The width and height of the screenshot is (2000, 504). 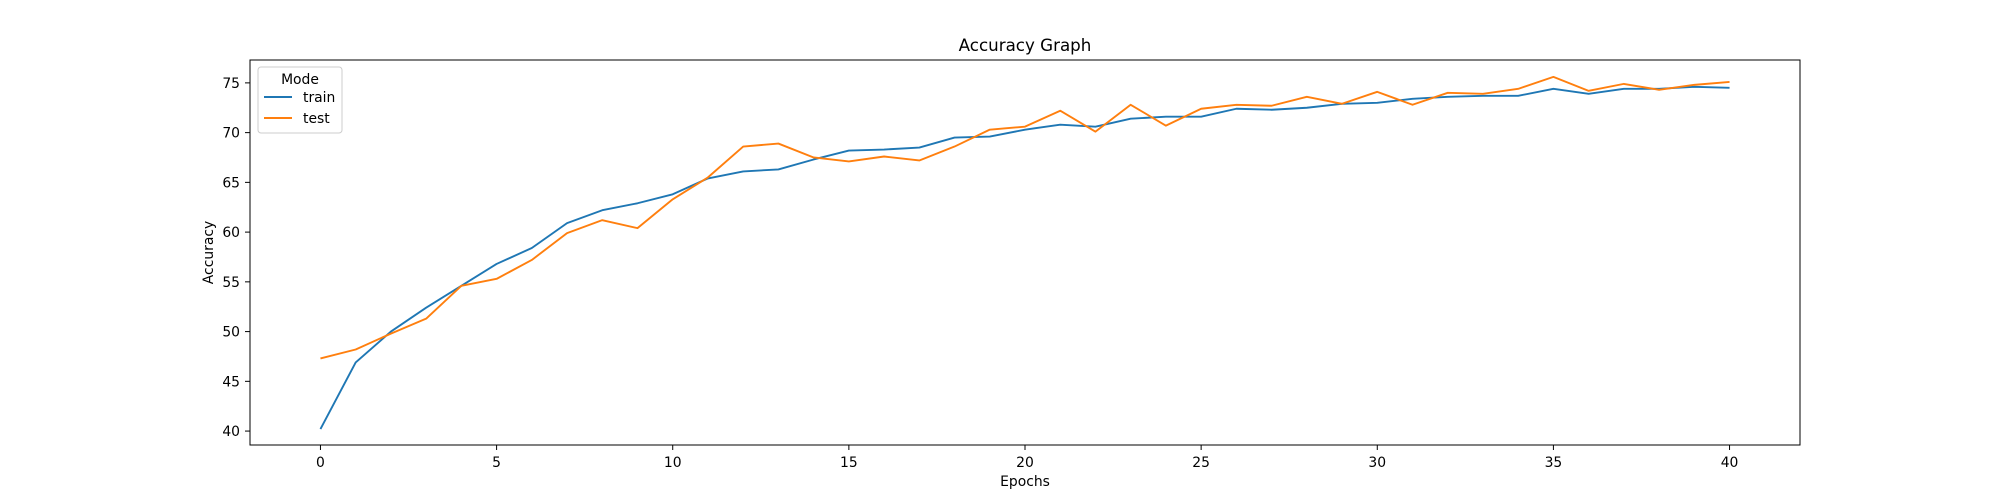 I want to click on x-tick-label: 15, so click(x=849, y=463).